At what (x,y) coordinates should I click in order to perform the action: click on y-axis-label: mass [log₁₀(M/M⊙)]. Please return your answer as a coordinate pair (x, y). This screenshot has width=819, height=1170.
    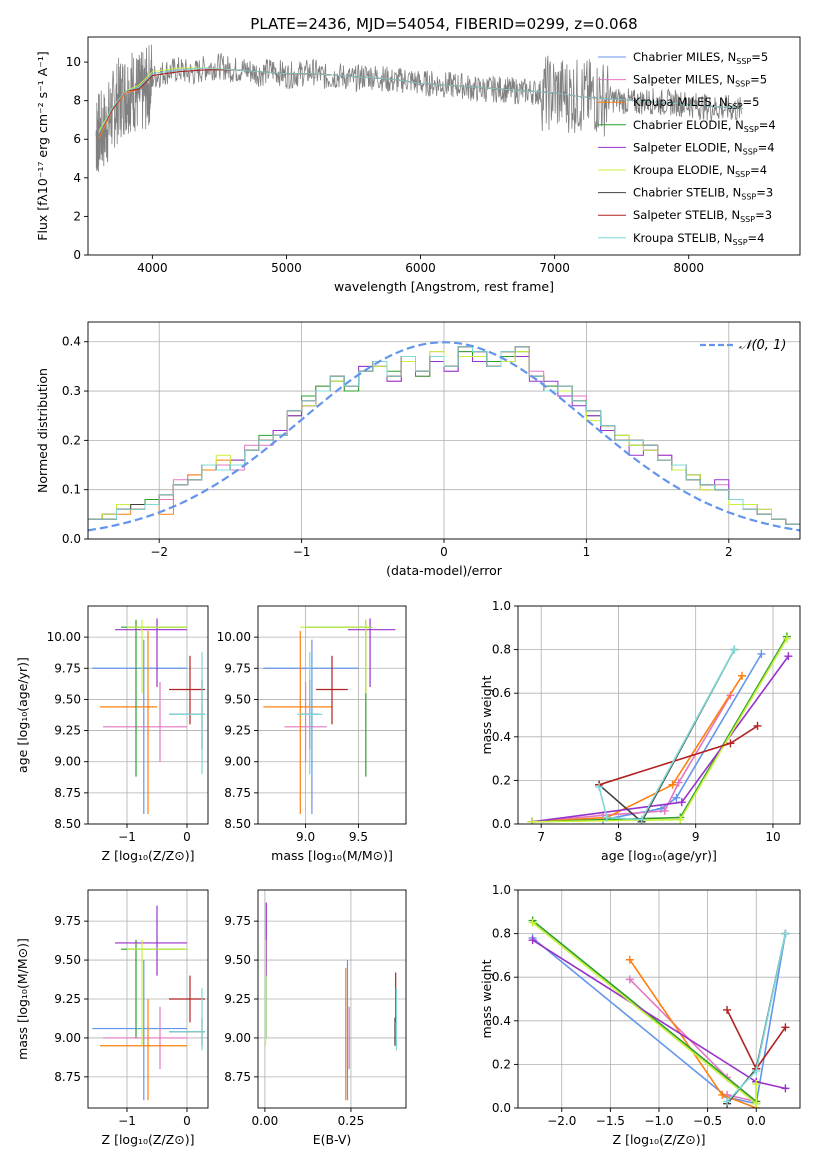
    Looking at the image, I should click on (22, 999).